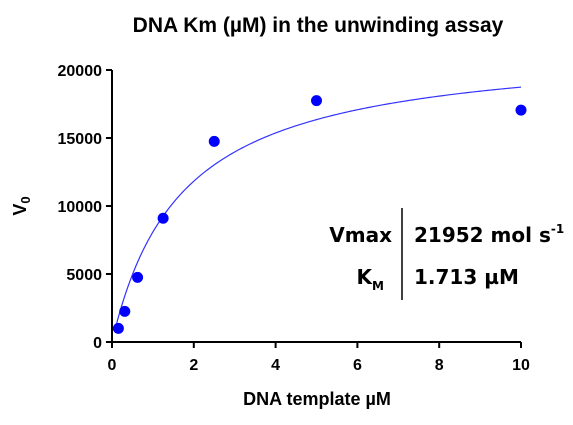 This screenshot has height=425, width=573. What do you see at coordinates (360, 235) in the screenshot?
I see `vmax-label: Vmax` at bounding box center [360, 235].